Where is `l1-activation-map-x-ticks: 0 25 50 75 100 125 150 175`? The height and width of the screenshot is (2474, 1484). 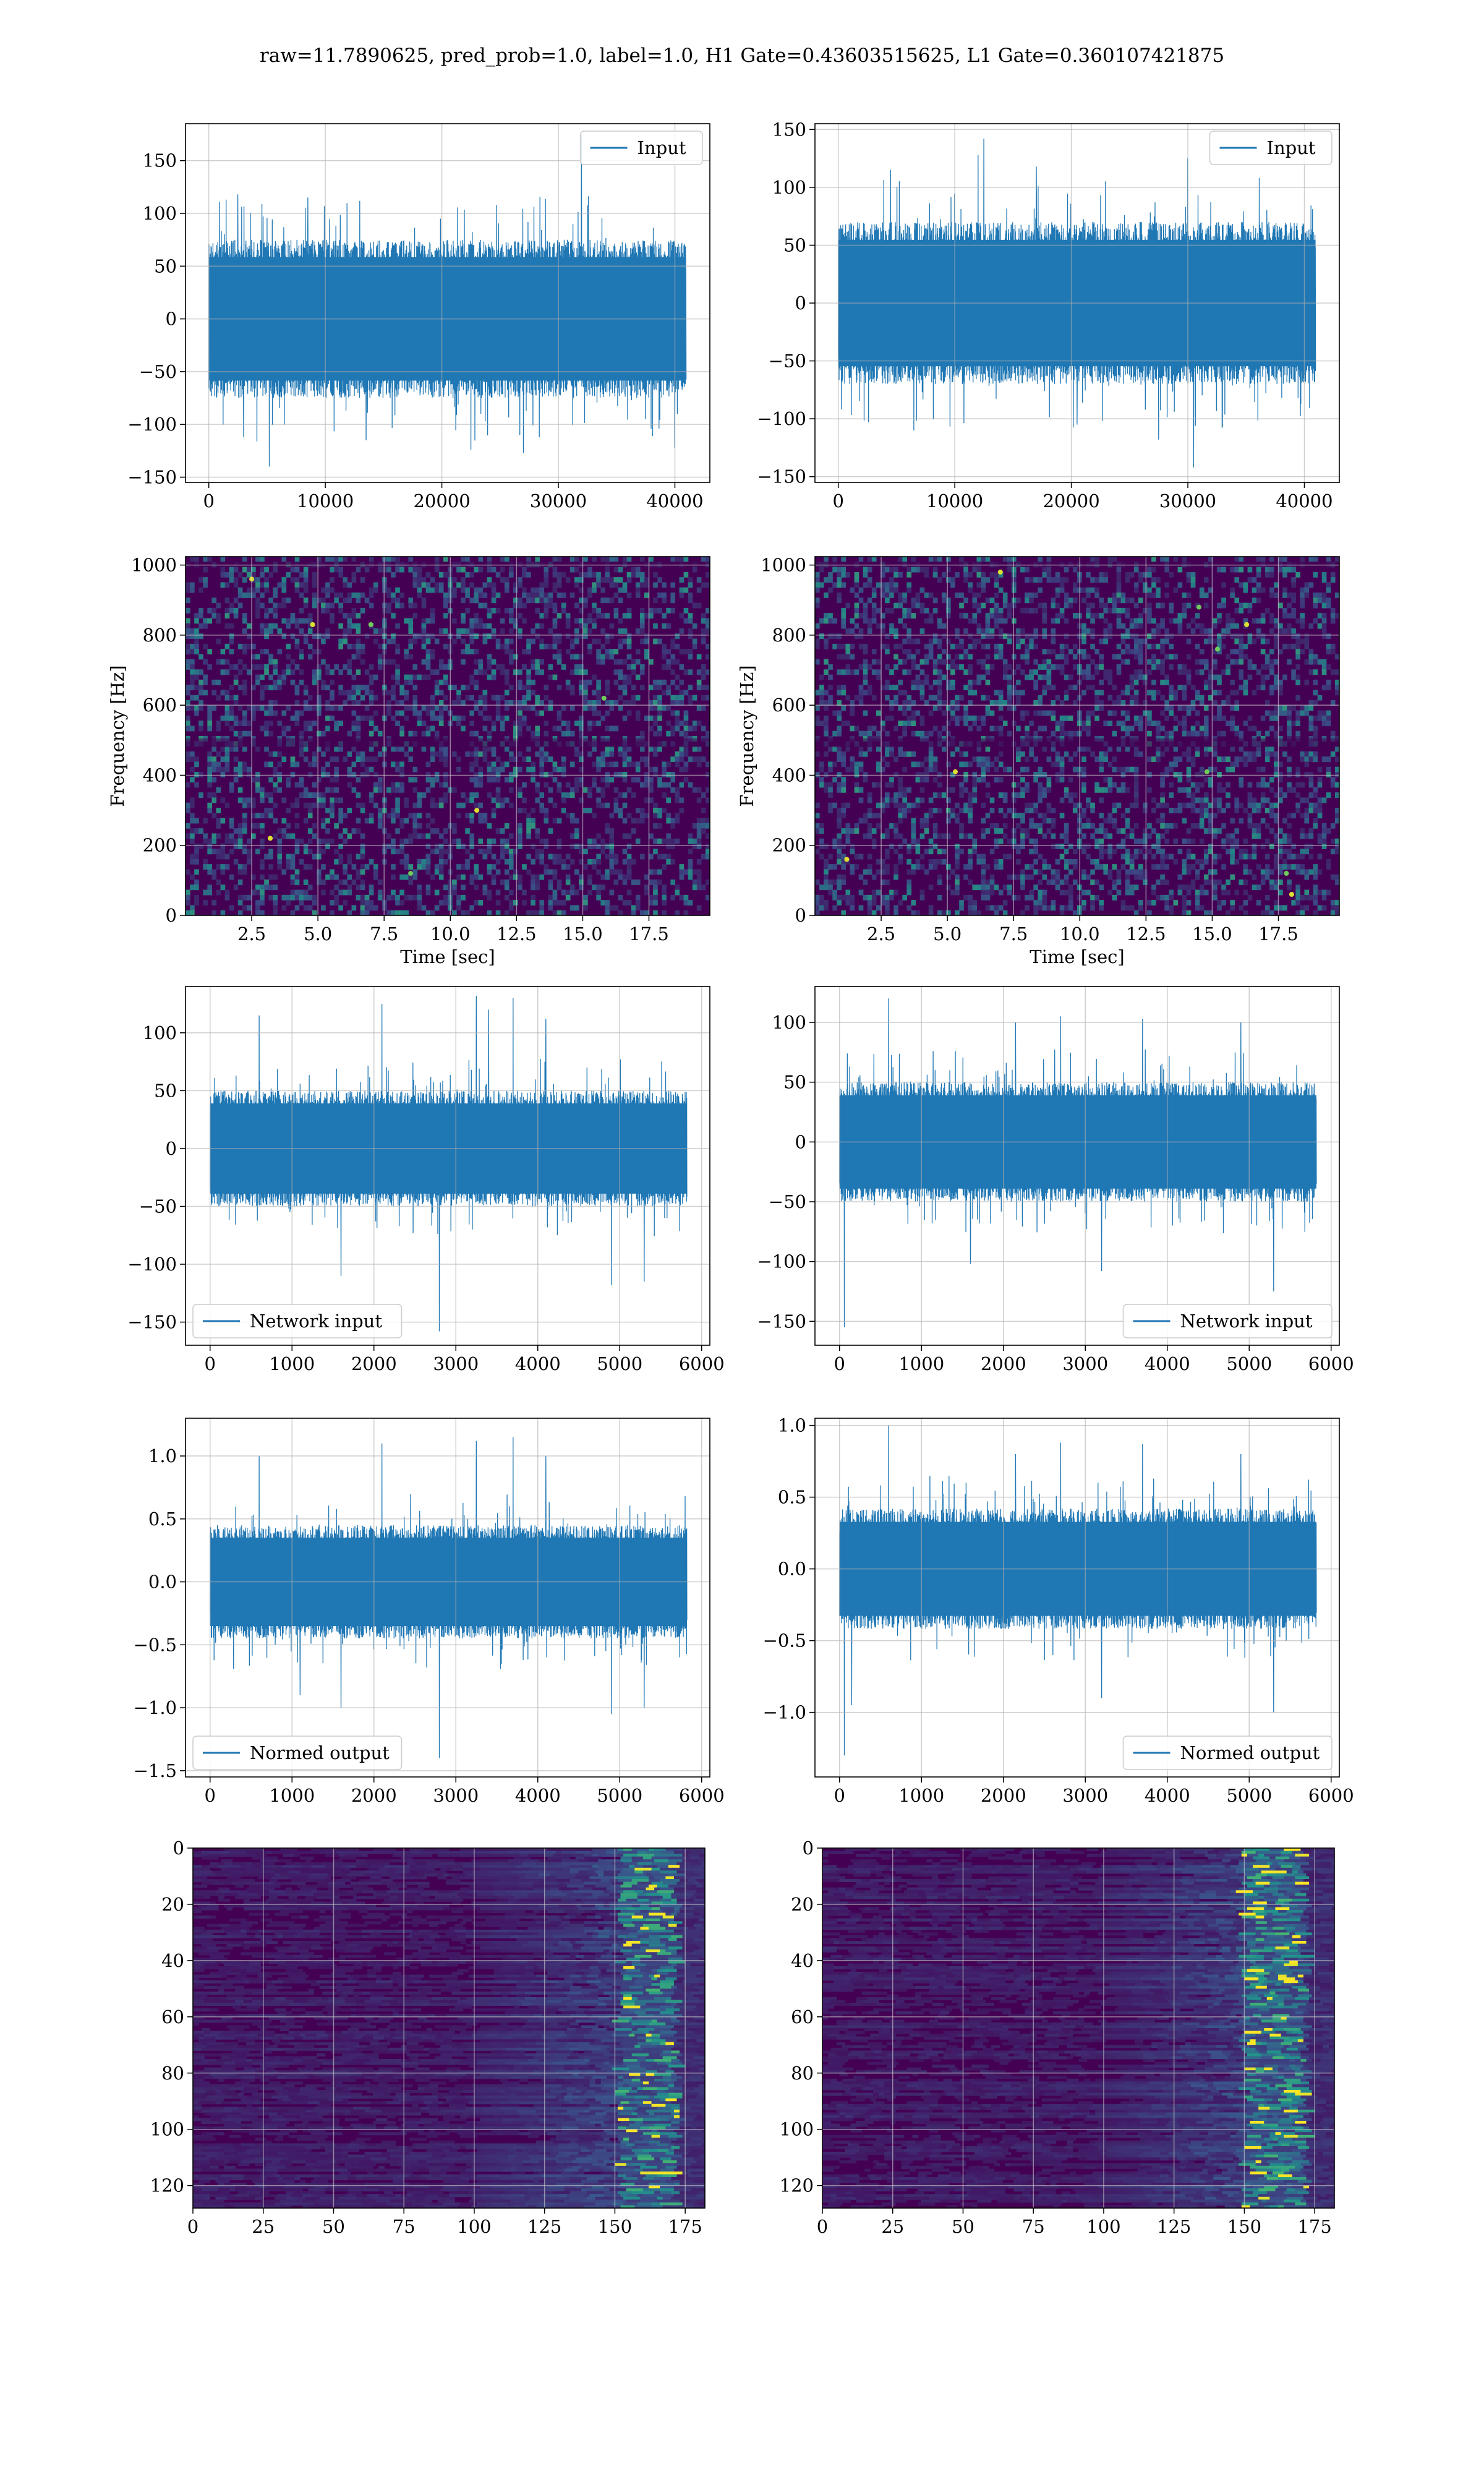
l1-activation-map-x-ticks: 0 25 50 75 100 125 150 175 is located at coordinates (1074, 2222).